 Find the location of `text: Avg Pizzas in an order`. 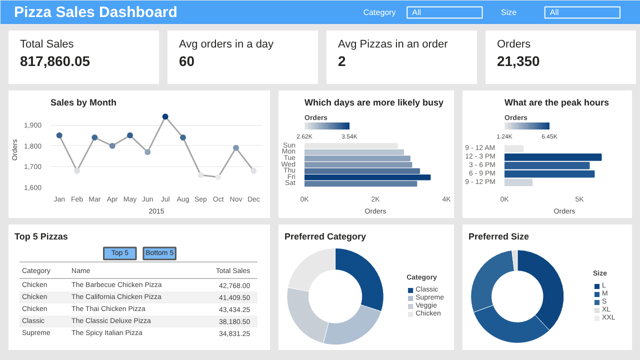

text: Avg Pizzas in an order is located at coordinates (393, 44).